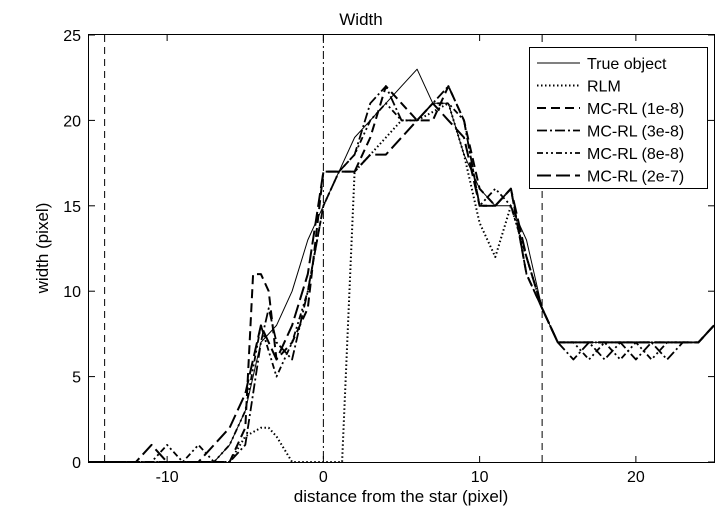  Describe the element at coordinates (627, 64) in the screenshot. I see `legend-label-0: True object` at that location.